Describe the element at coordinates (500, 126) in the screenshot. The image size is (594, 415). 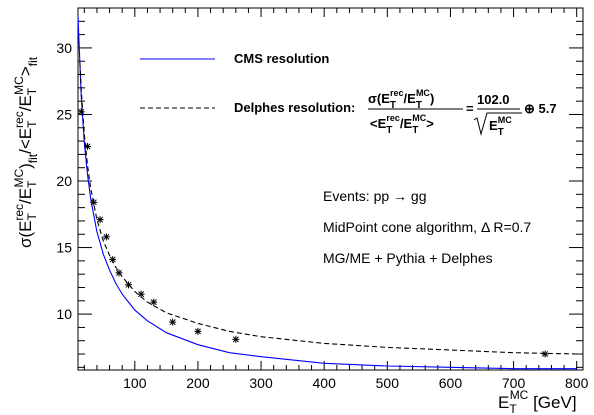
I see `svg-text: ETMC` at that location.